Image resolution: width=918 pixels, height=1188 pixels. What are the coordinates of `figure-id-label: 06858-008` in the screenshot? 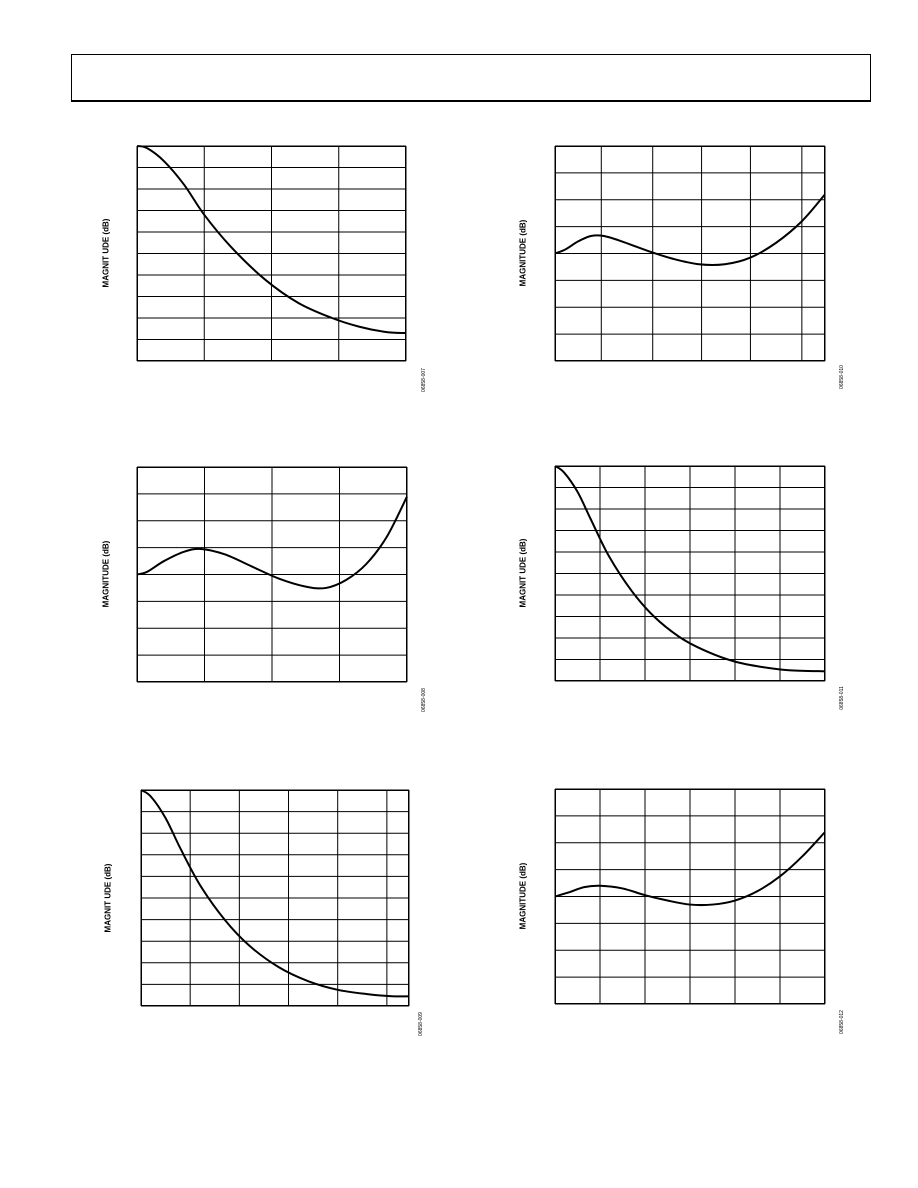 It's located at (424, 700).